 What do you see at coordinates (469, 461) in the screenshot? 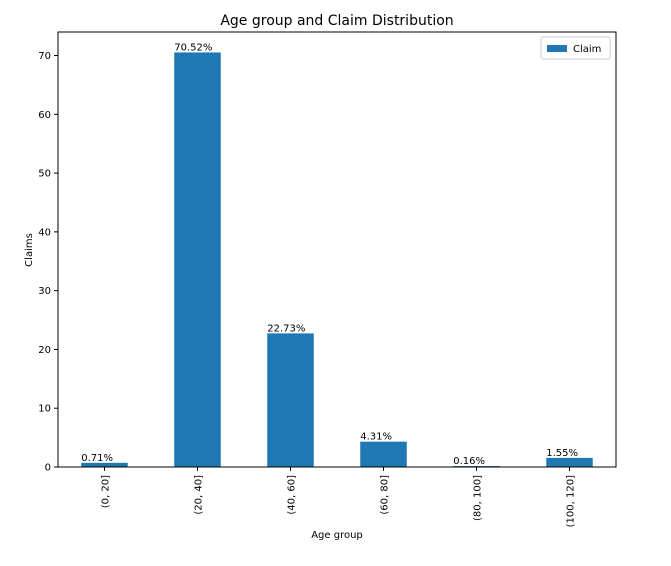
I see `data-label-4: 0.16%` at bounding box center [469, 461].